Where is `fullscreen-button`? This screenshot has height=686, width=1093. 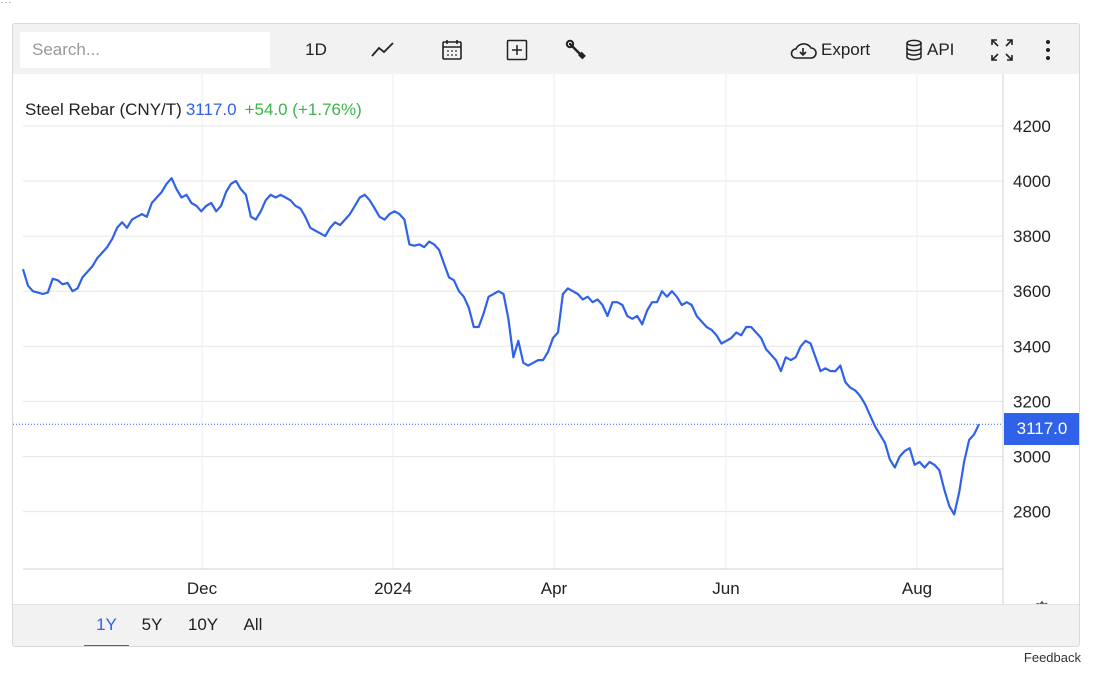 fullscreen-button is located at coordinates (1002, 50).